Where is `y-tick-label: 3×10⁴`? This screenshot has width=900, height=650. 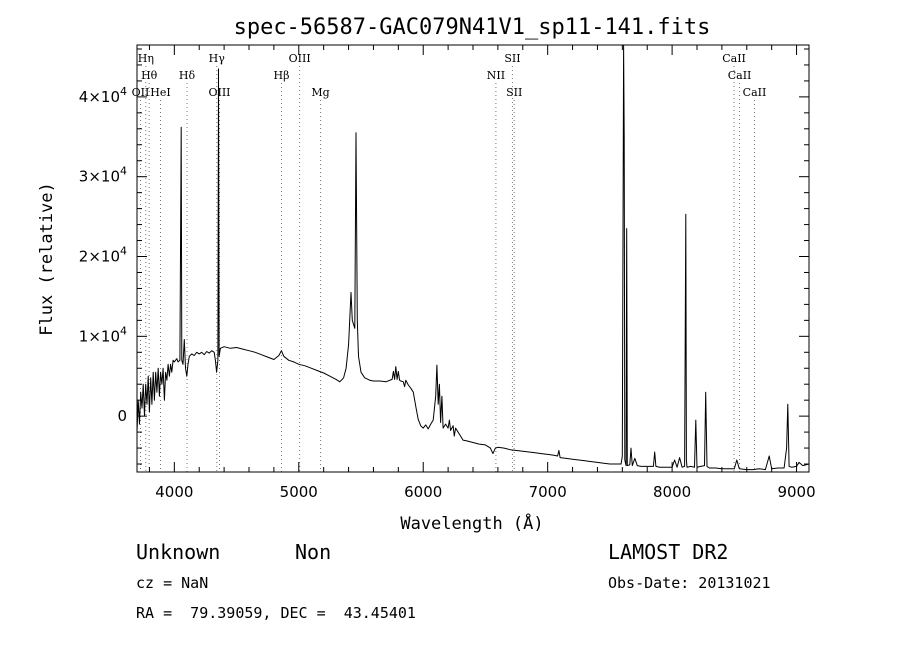
y-tick-label: 3×10⁴ is located at coordinates (103, 175).